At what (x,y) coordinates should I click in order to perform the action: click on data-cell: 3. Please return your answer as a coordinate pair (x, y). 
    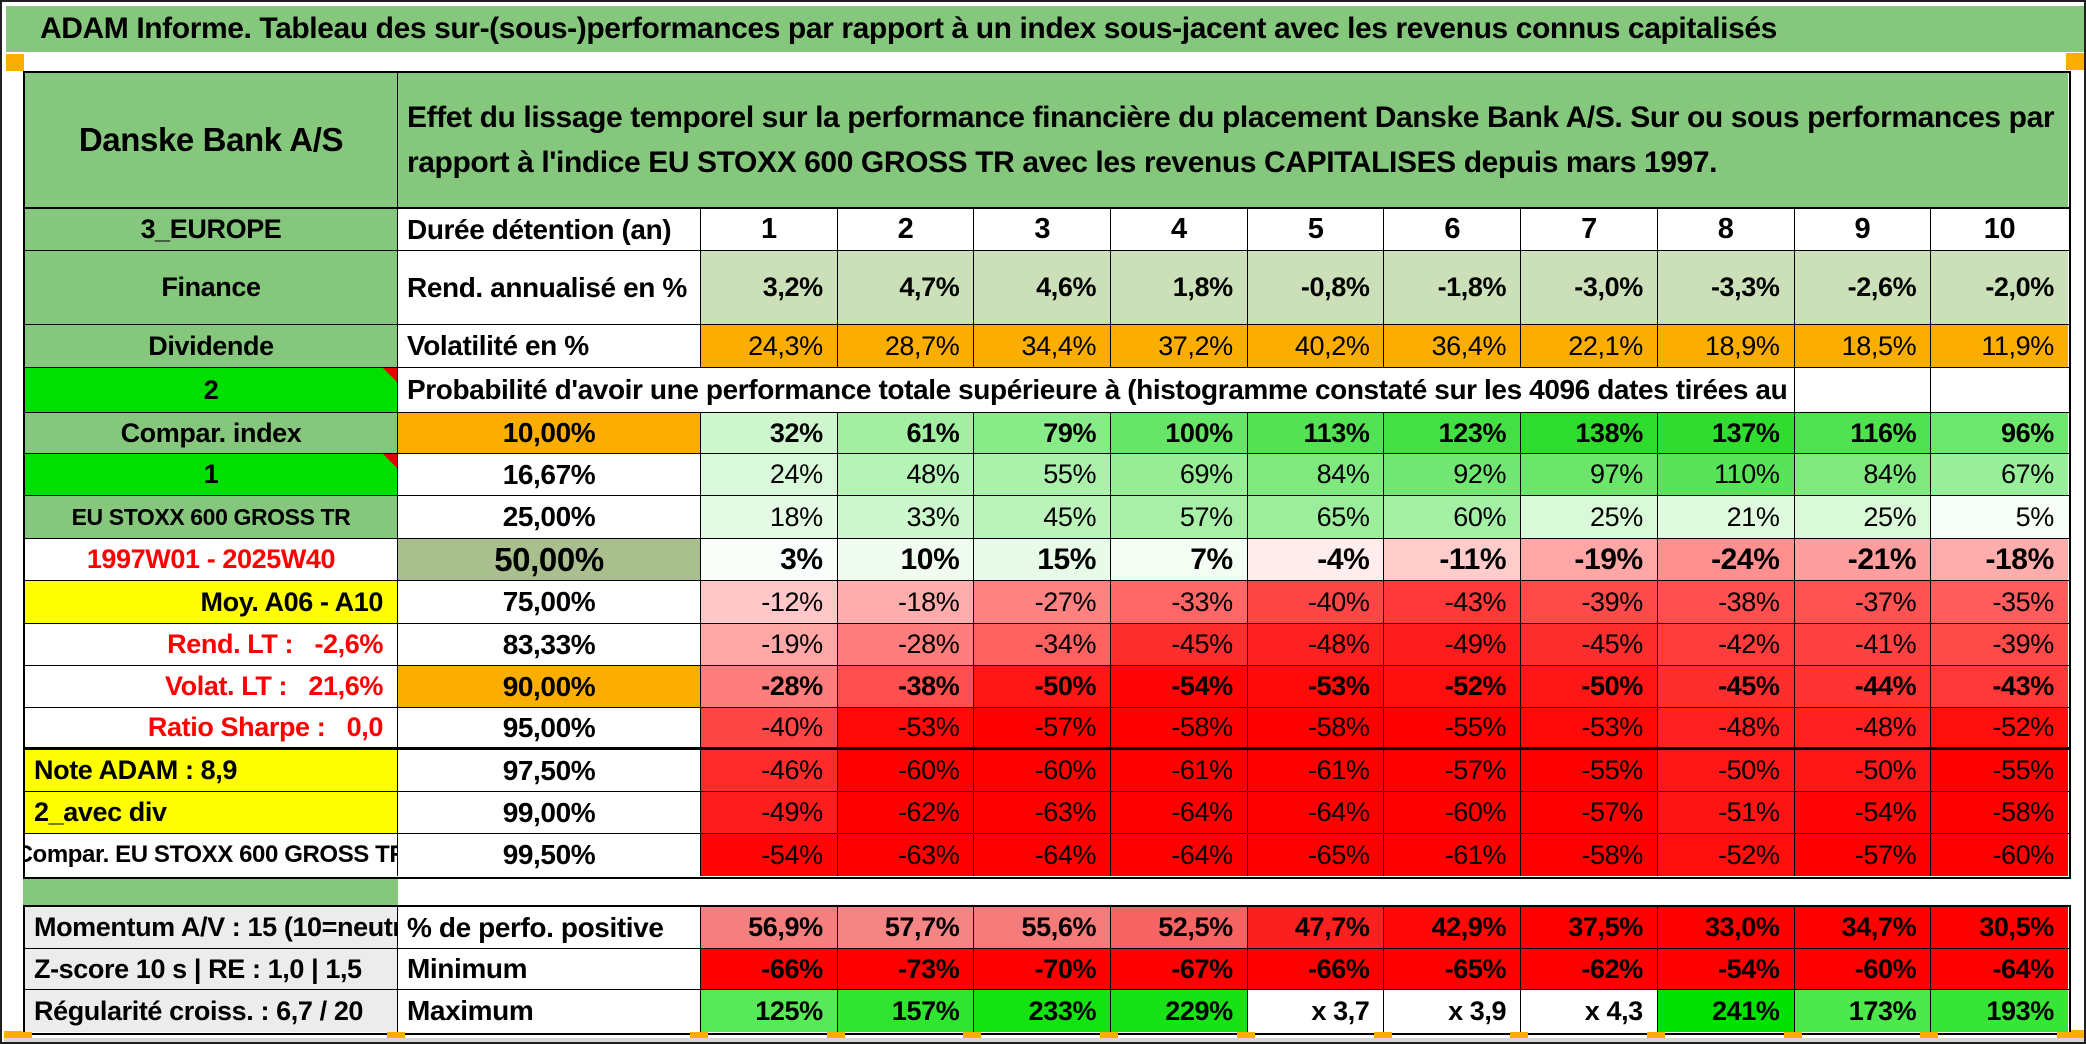
    Looking at the image, I should click on (1043, 229).